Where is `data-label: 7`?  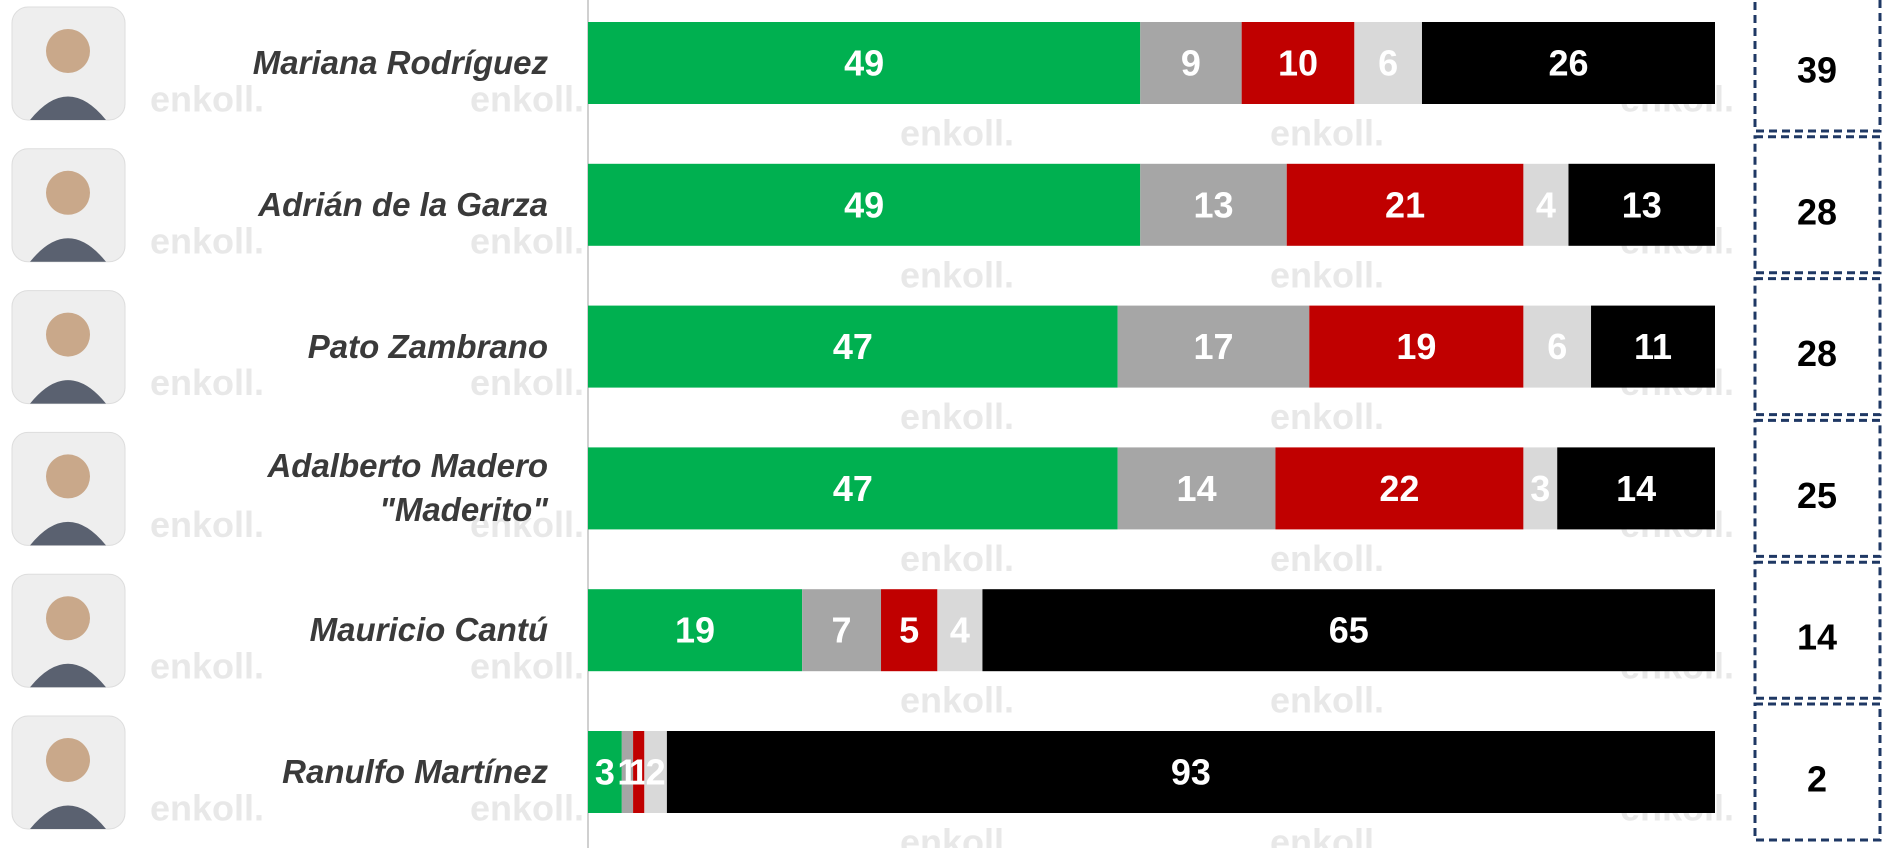 data-label: 7 is located at coordinates (842, 630).